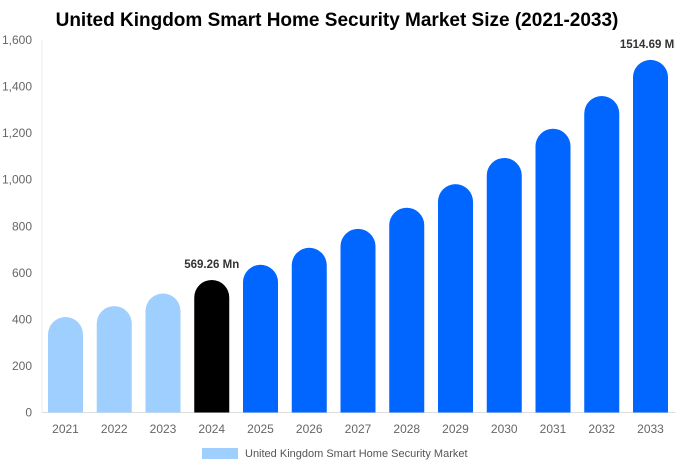  What do you see at coordinates (220, 453) in the screenshot?
I see `legend-swatch` at bounding box center [220, 453].